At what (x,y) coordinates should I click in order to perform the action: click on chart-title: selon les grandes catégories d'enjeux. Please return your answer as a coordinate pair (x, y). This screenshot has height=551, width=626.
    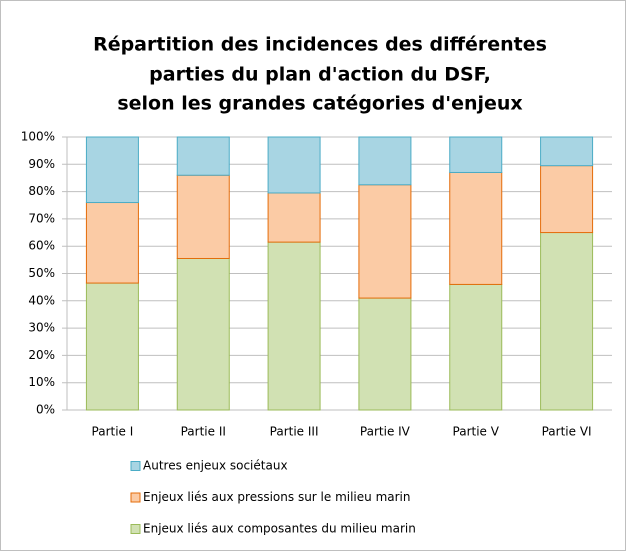
    Looking at the image, I should click on (319, 104).